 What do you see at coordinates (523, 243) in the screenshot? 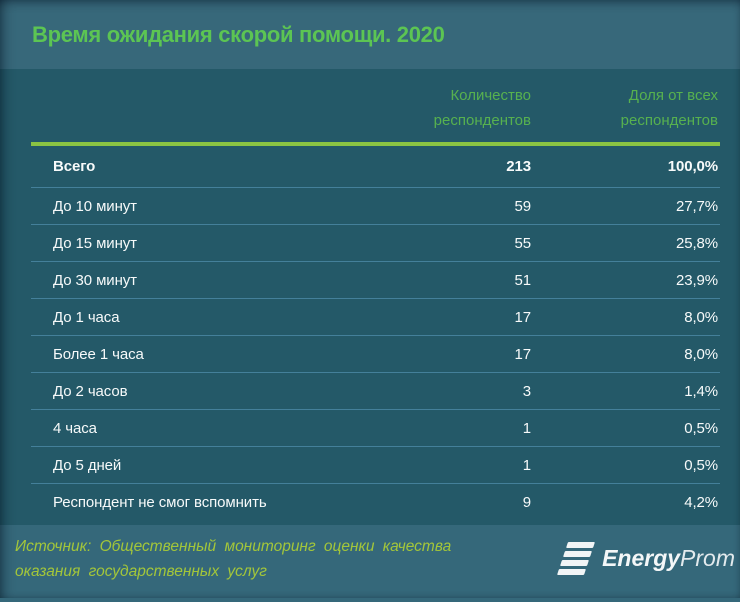
I see `row-count: 55` at bounding box center [523, 243].